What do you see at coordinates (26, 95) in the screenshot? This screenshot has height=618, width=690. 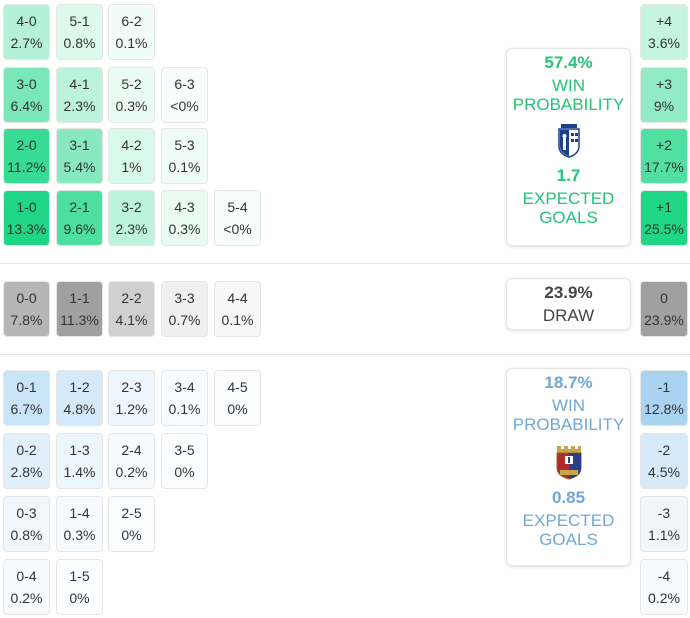 I see `home-scoreline-cell: 3-0 6.4%` at bounding box center [26, 95].